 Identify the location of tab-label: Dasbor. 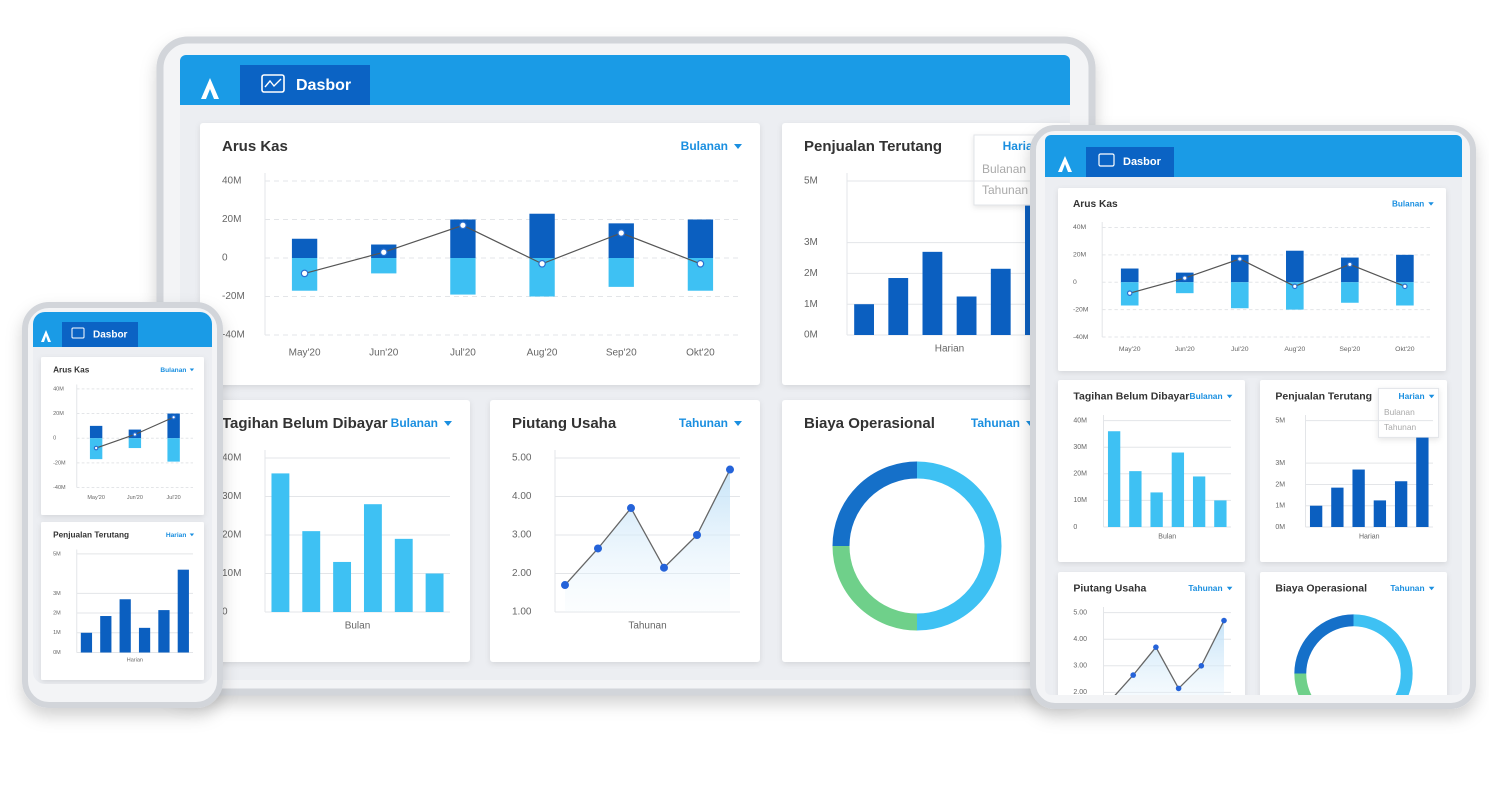
(323, 85).